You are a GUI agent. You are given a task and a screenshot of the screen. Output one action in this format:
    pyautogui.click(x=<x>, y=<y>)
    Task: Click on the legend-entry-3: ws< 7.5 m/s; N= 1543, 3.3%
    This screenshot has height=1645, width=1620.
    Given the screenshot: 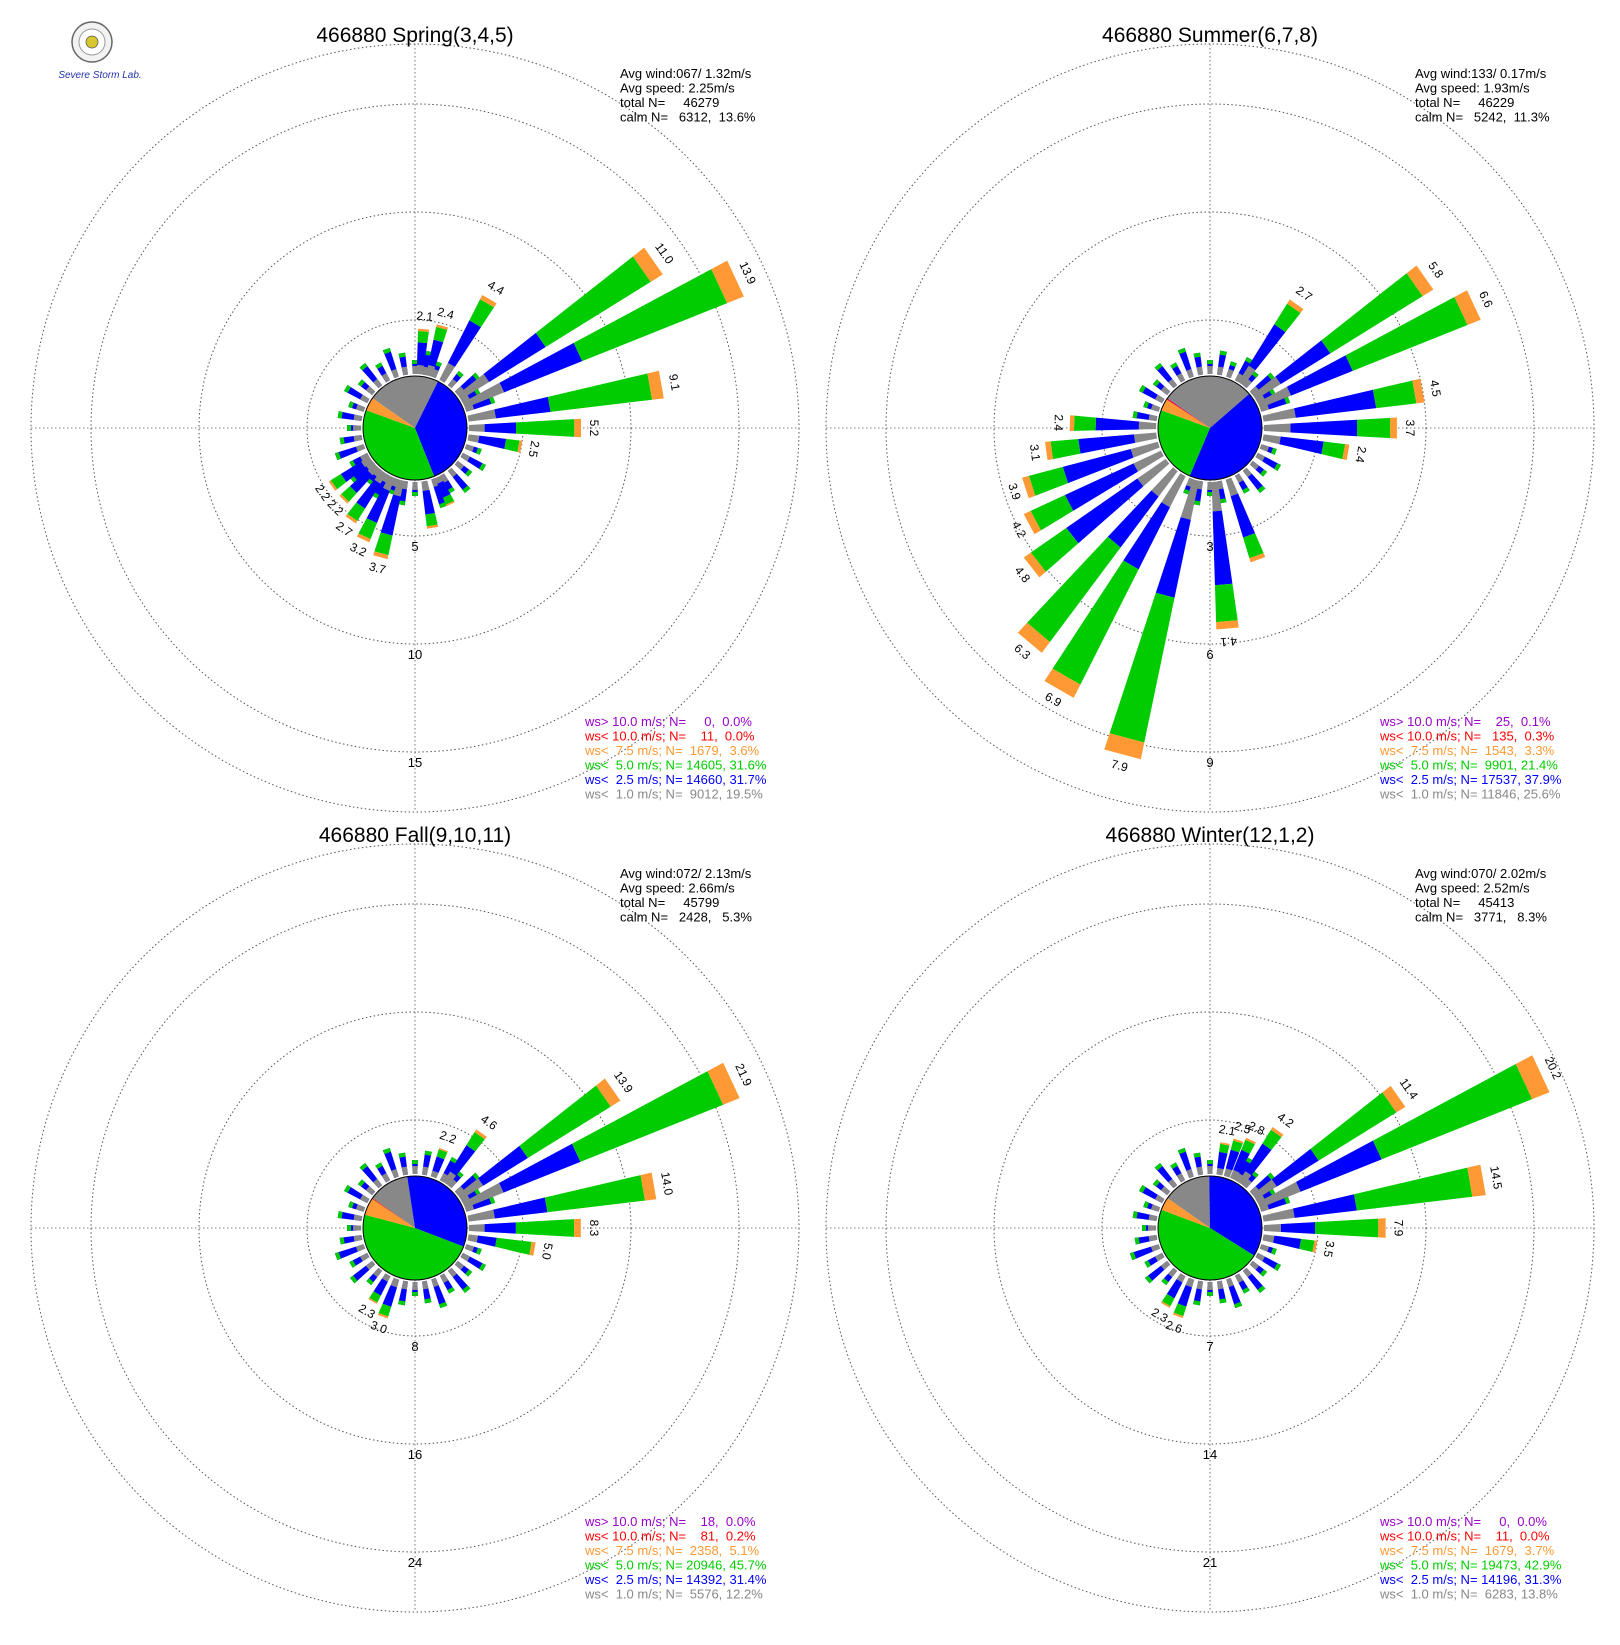 What is the action you would take?
    pyautogui.click(x=1467, y=750)
    